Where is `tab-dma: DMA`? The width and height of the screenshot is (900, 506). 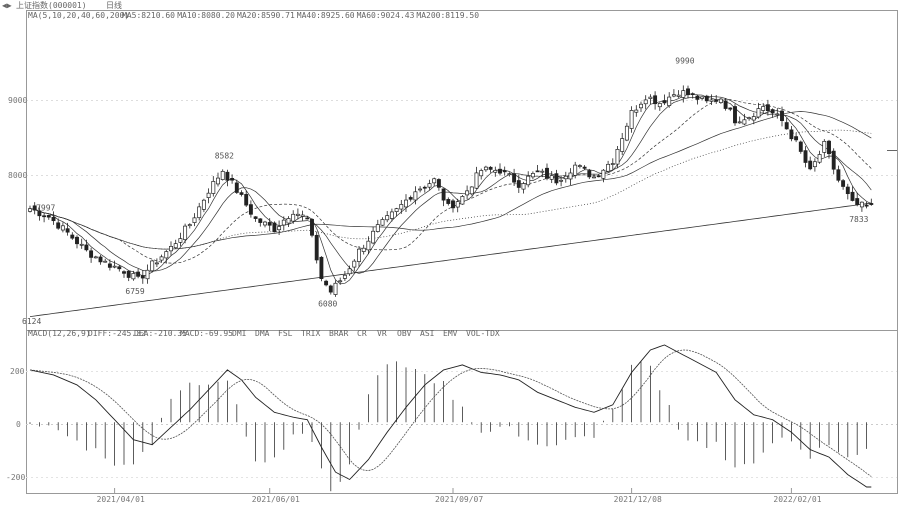 tab-dma: DMA is located at coordinates (262, 333).